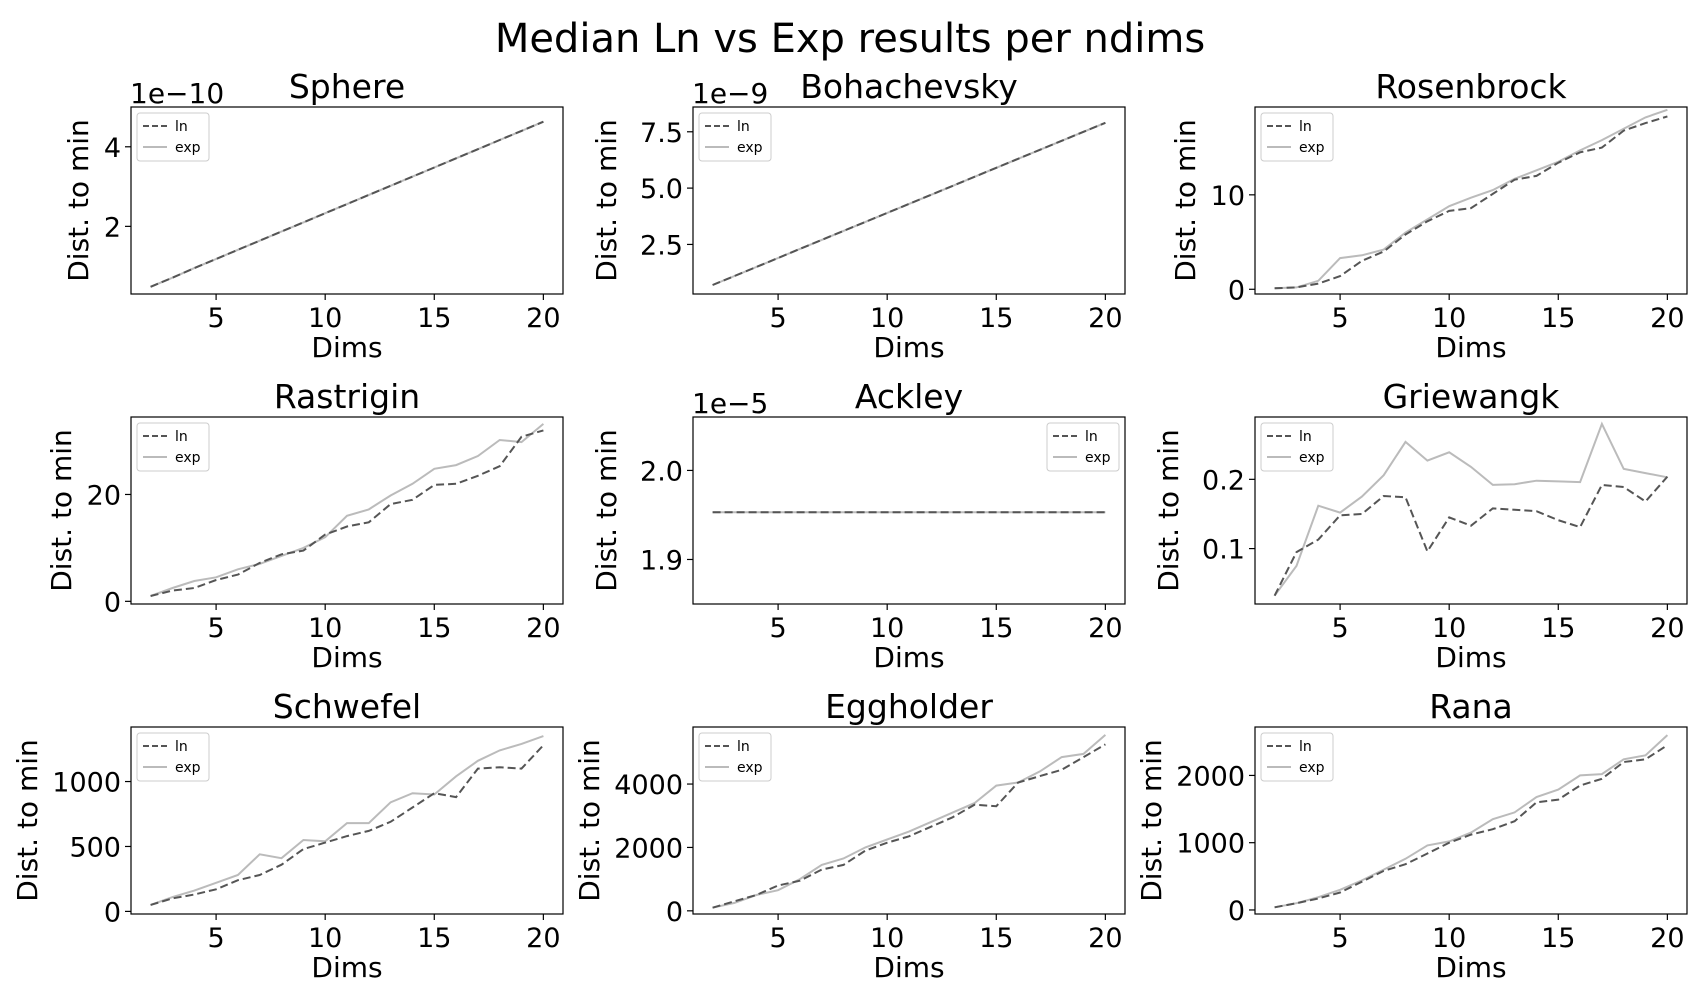 Image resolution: width=1700 pixels, height=1000 pixels. Describe the element at coordinates (104, 495) in the screenshot. I see `y-tick-label: 20` at that location.